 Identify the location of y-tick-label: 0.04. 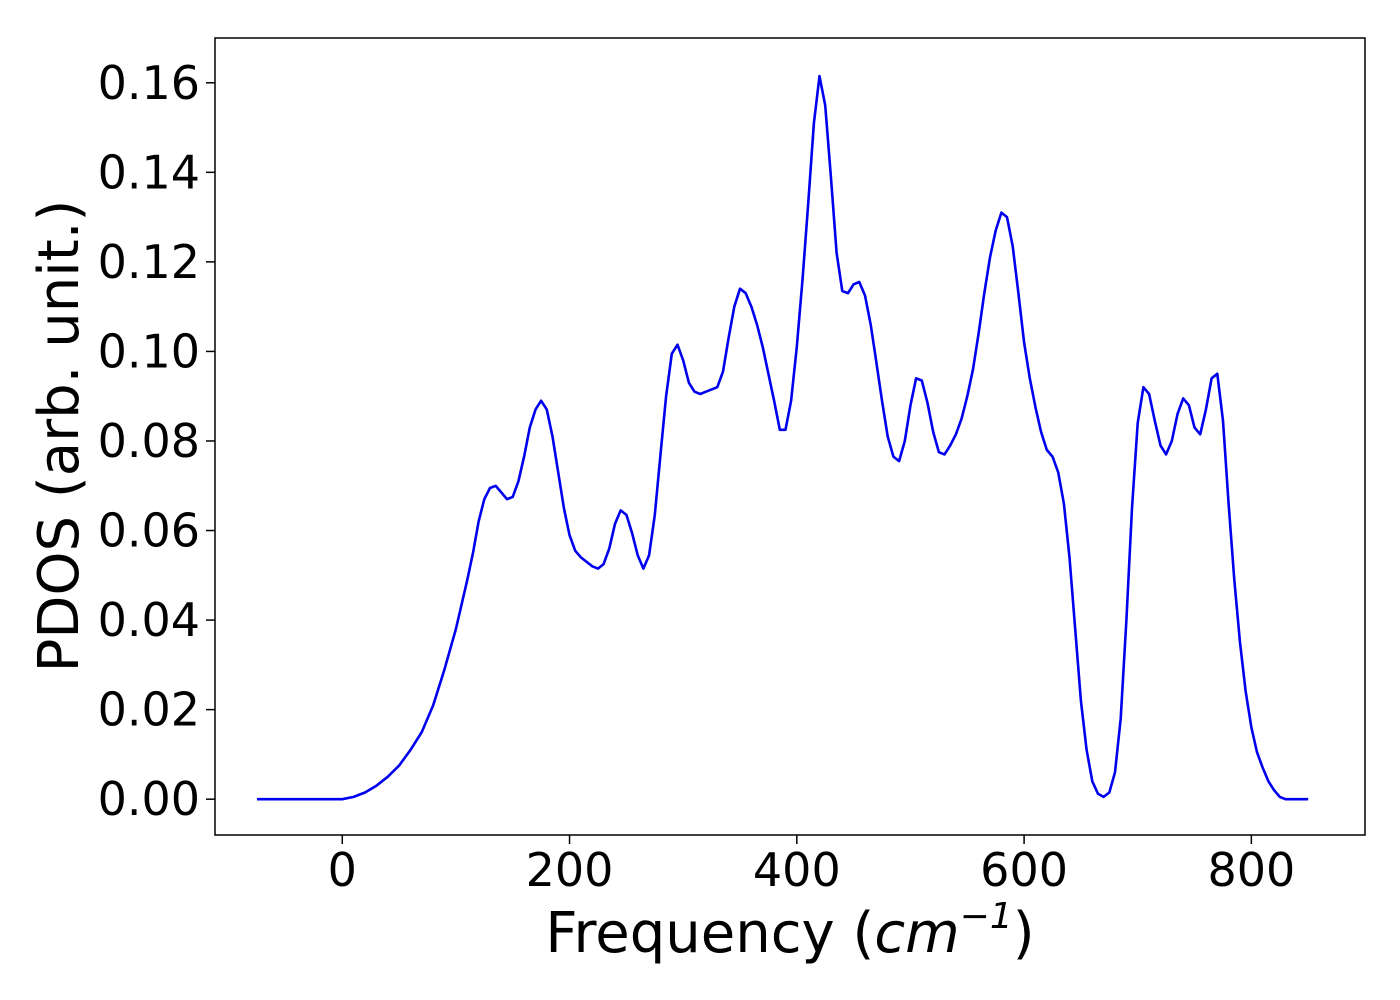
(149, 620).